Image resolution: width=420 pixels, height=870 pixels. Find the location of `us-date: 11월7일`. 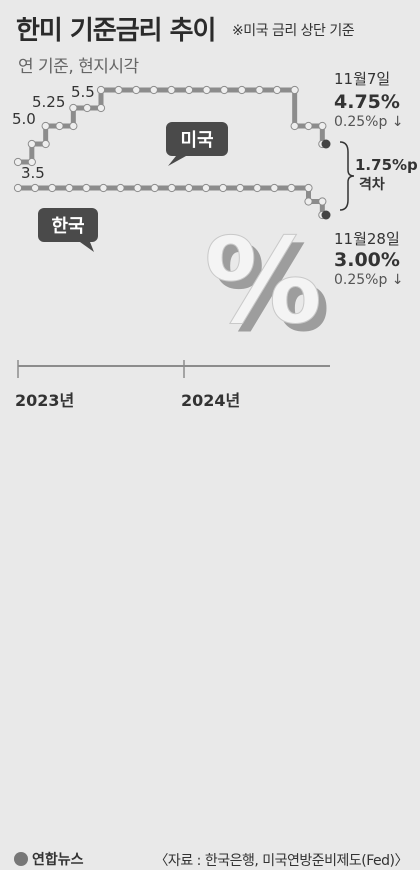

us-date: 11월7일 is located at coordinates (362, 79).